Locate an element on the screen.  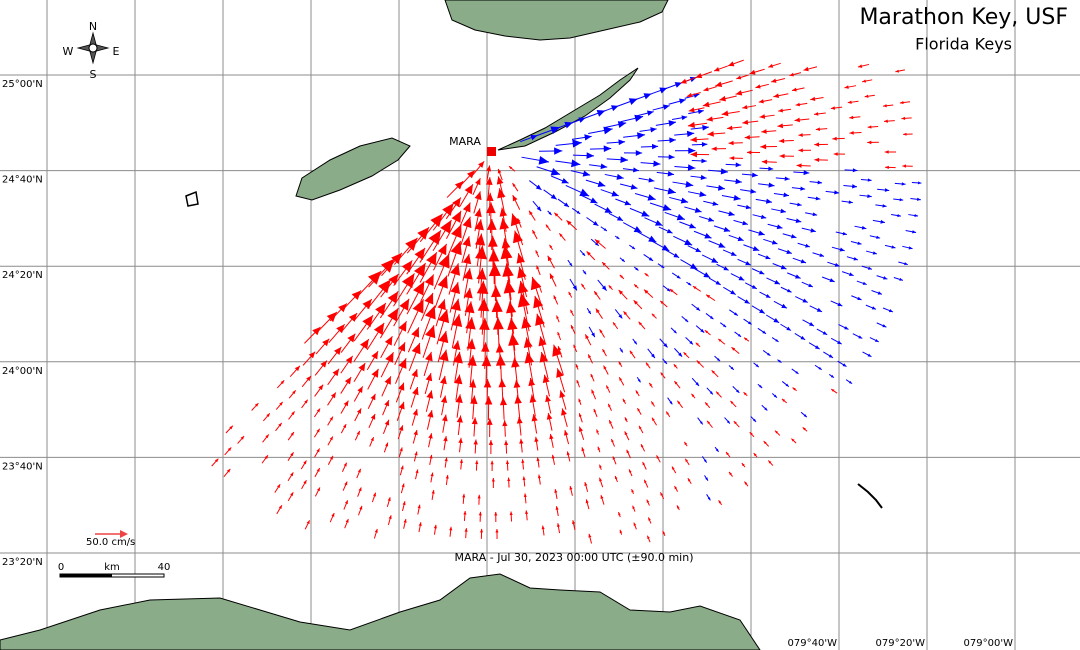
lon-label: 079°40'W is located at coordinates (813, 643).